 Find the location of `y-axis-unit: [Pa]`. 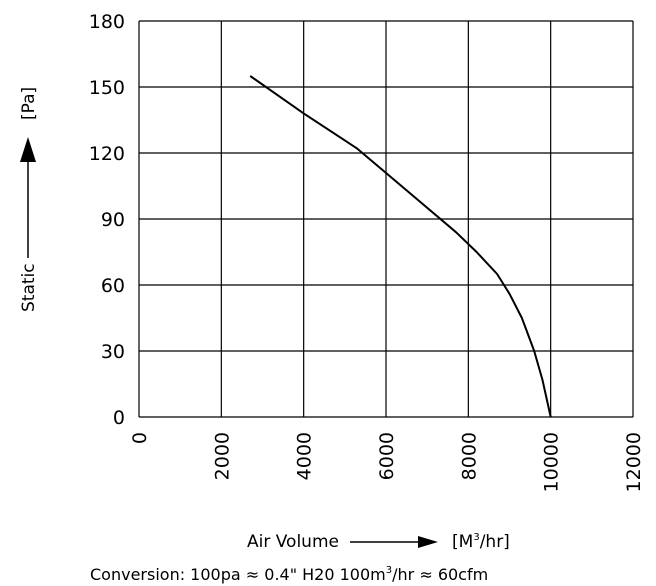

y-axis-unit: [Pa] is located at coordinates (29, 103).